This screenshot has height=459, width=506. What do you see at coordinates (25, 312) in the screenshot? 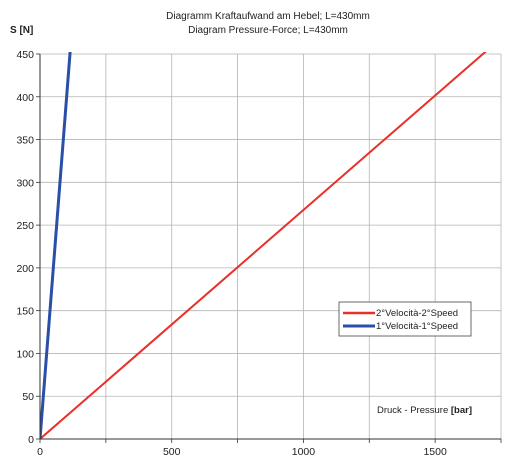
I see `y-tick-label: 150` at bounding box center [25, 312].